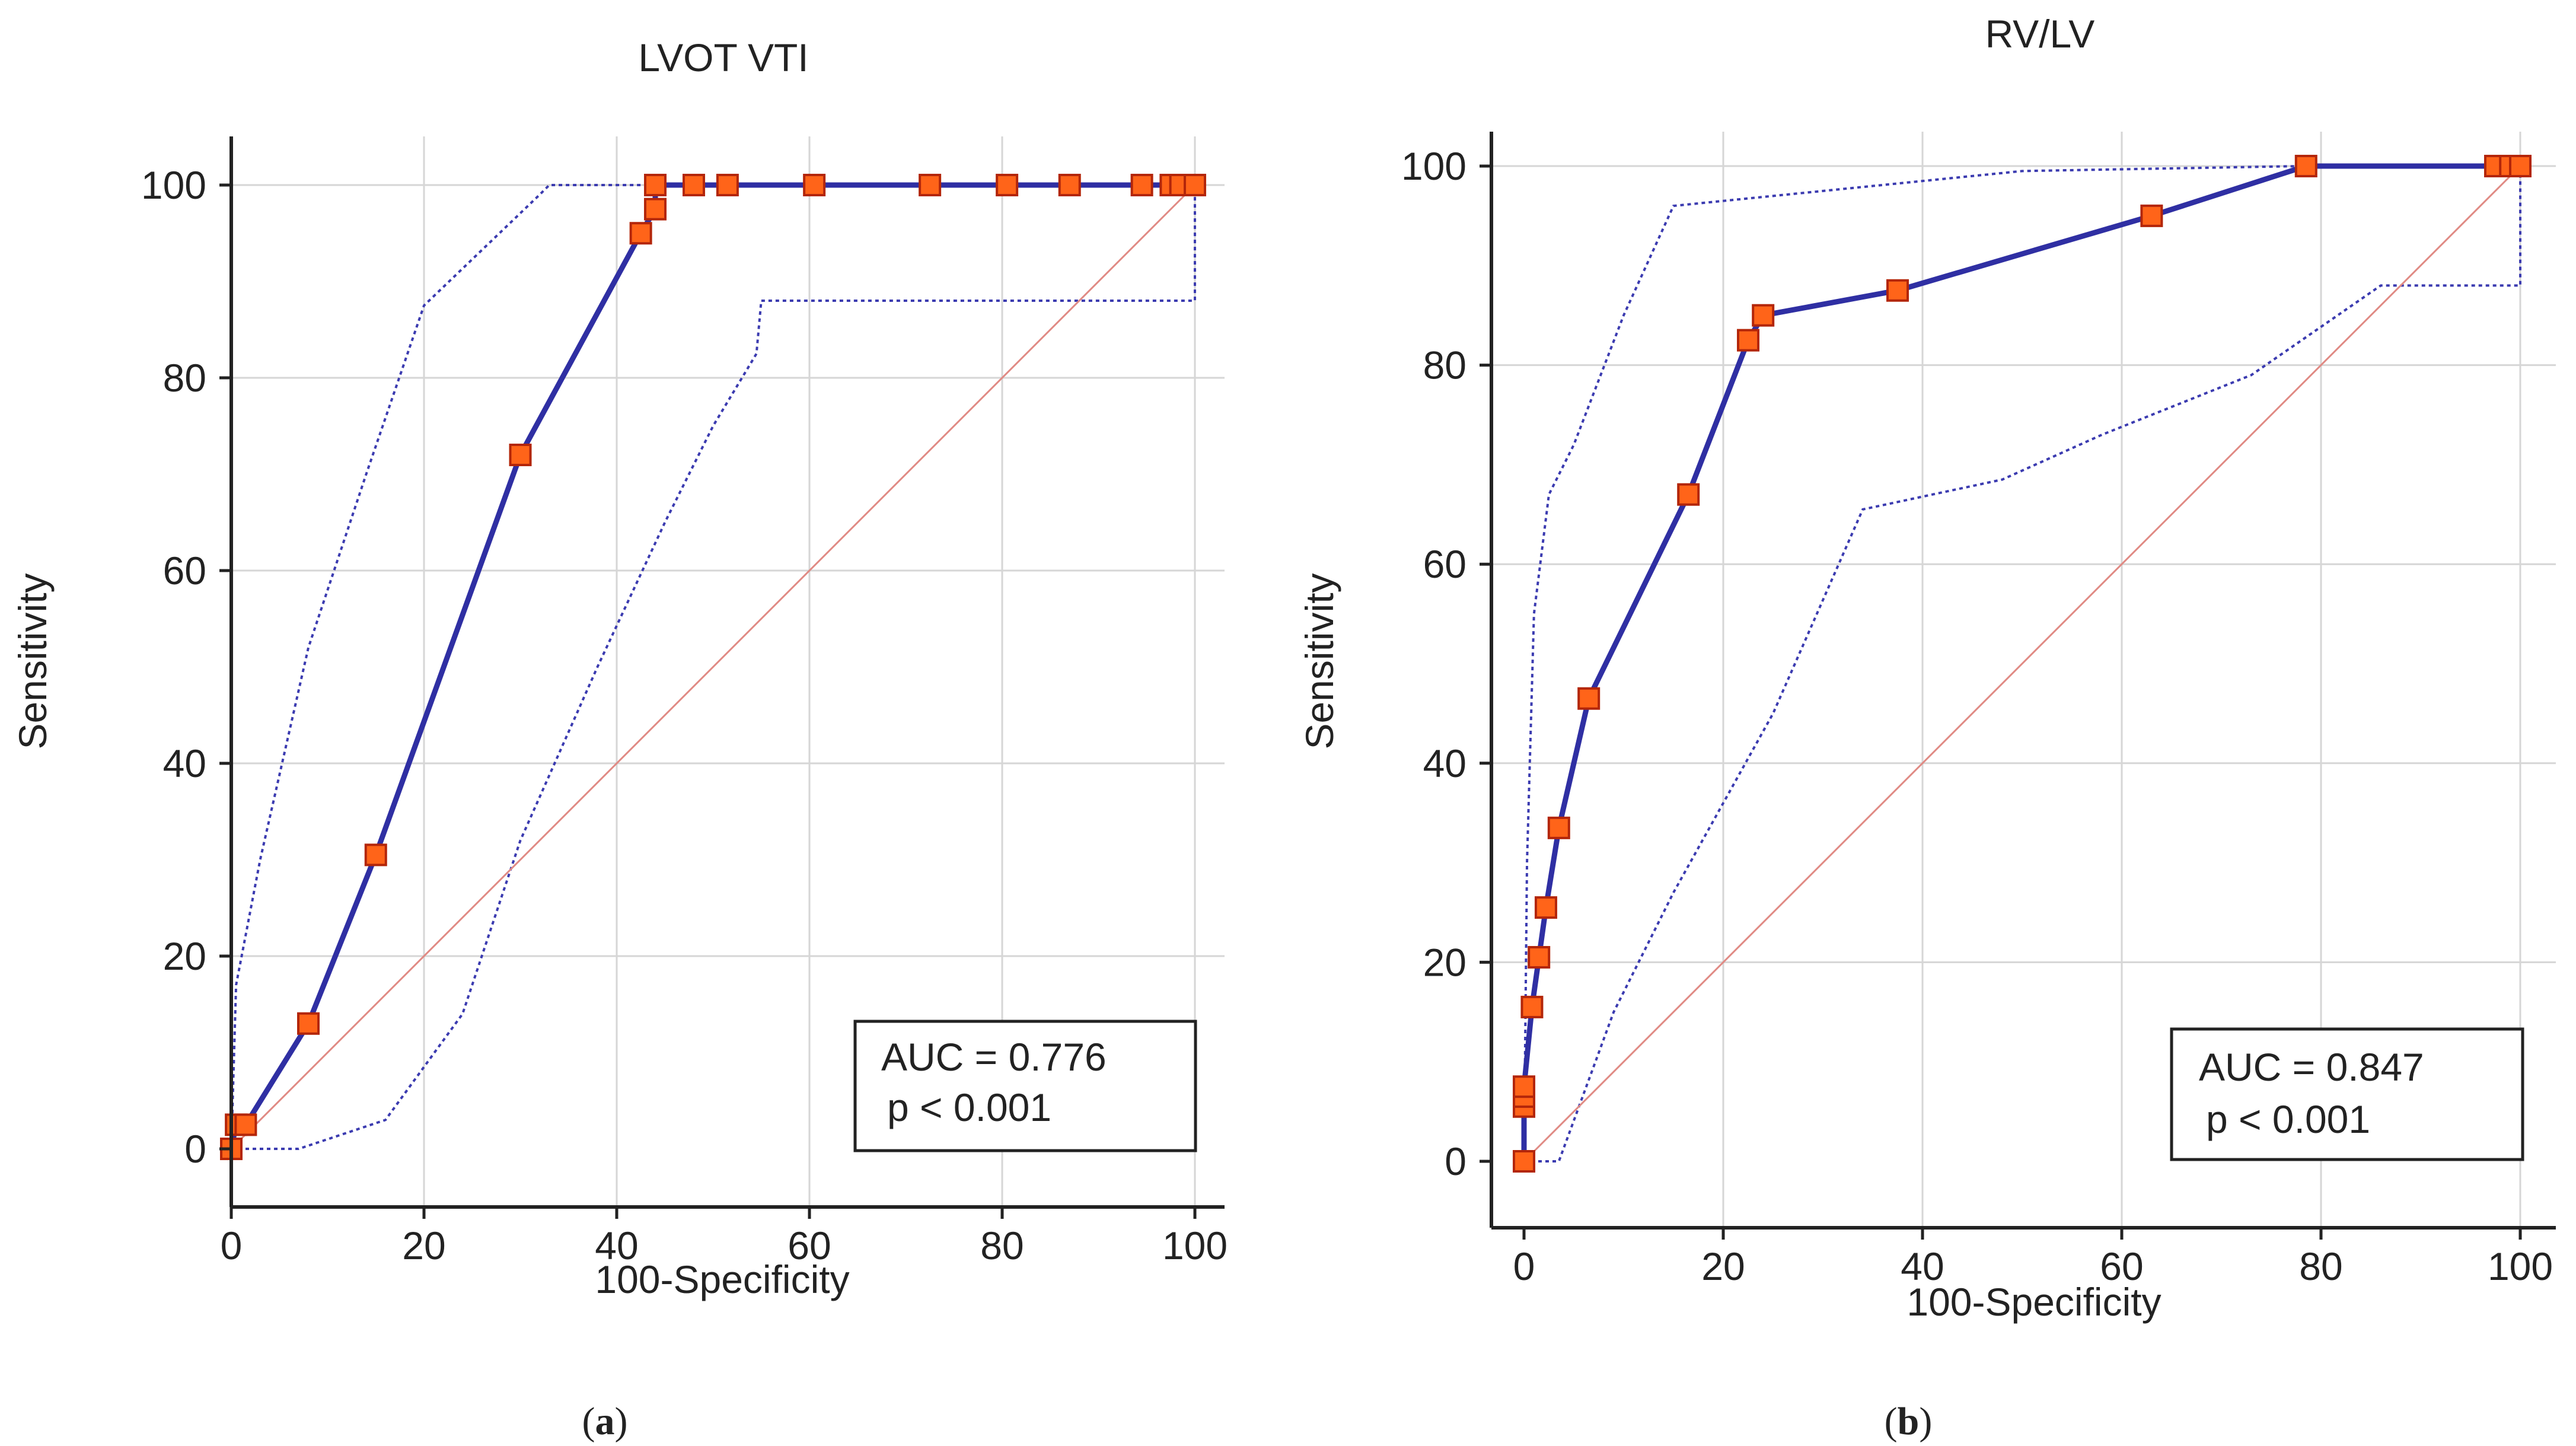  I want to click on panel-caption: (b), so click(1909, 1421).